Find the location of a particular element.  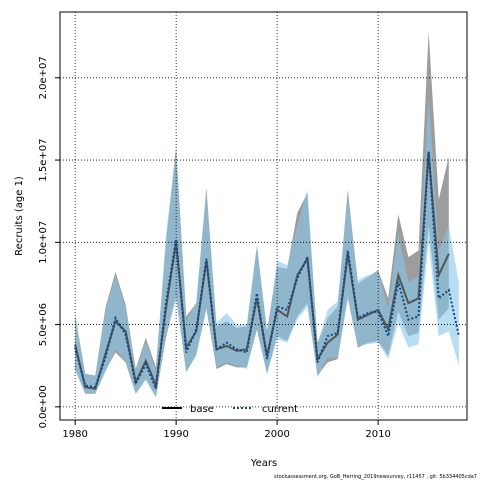

x-tick-label: 2010 is located at coordinates (377, 434).